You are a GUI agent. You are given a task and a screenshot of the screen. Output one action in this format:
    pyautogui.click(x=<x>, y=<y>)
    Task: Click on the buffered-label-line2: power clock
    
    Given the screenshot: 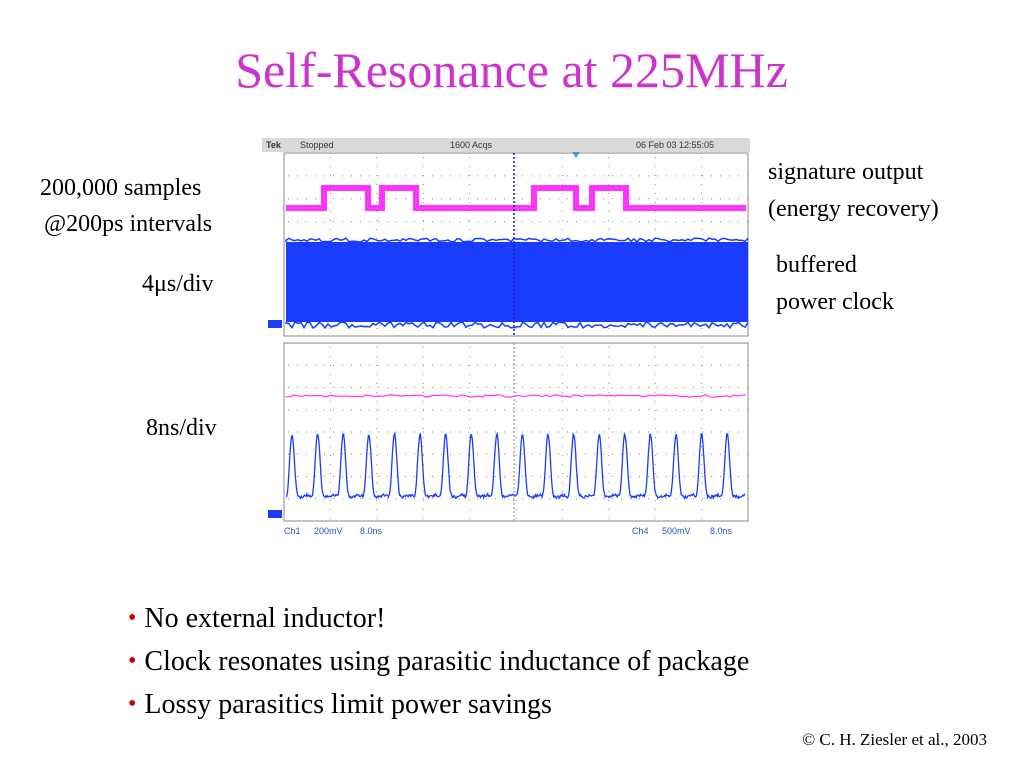 What is the action you would take?
    pyautogui.click(x=835, y=302)
    